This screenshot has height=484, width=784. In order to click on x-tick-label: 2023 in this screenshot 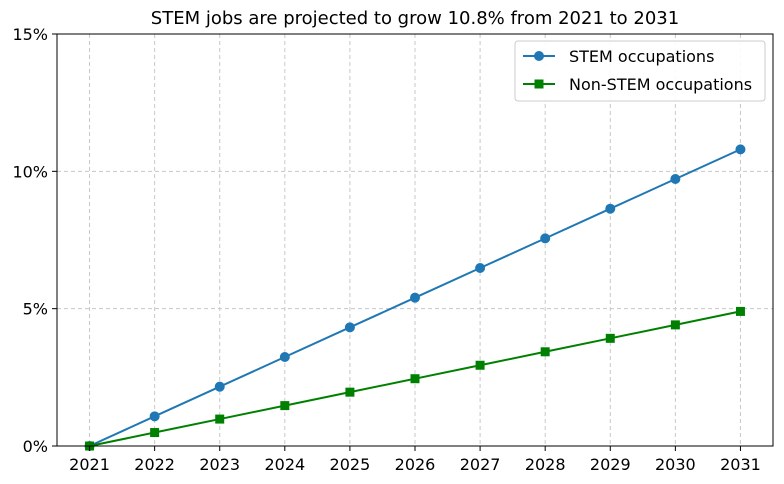, I will do `click(219, 464)`.